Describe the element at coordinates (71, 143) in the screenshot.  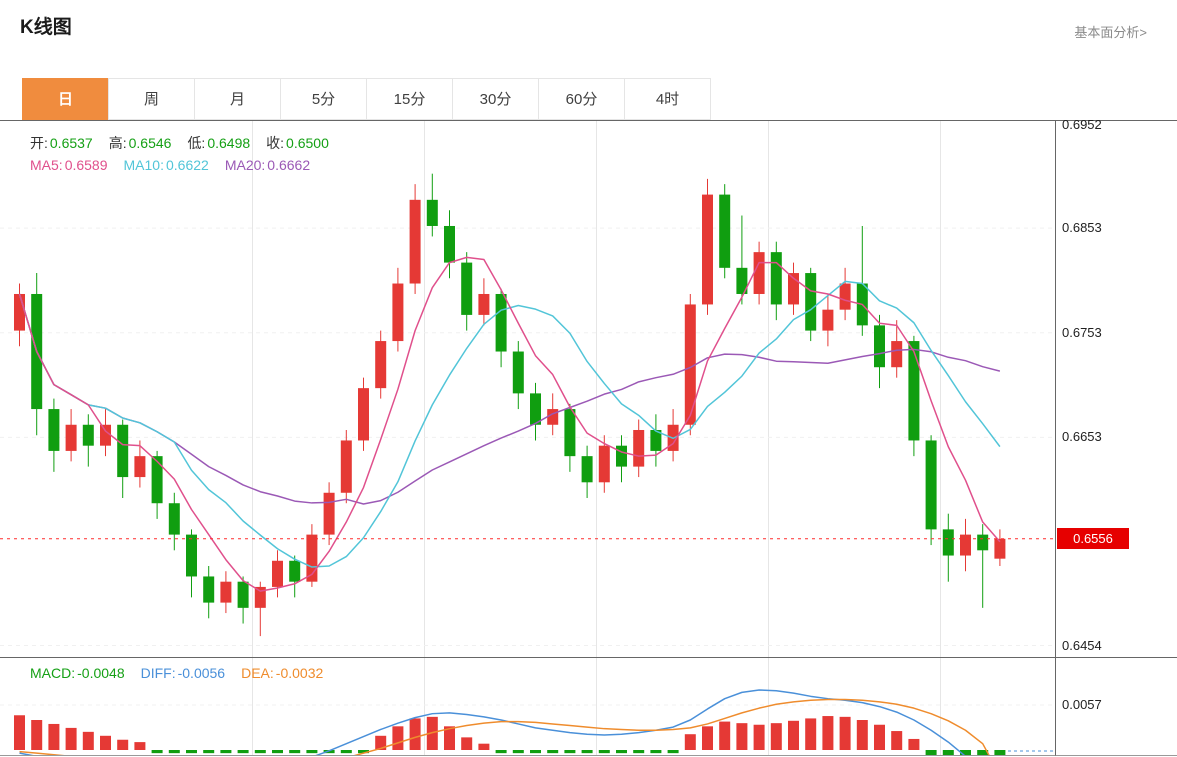
I see `open-value: 0.6537` at that location.